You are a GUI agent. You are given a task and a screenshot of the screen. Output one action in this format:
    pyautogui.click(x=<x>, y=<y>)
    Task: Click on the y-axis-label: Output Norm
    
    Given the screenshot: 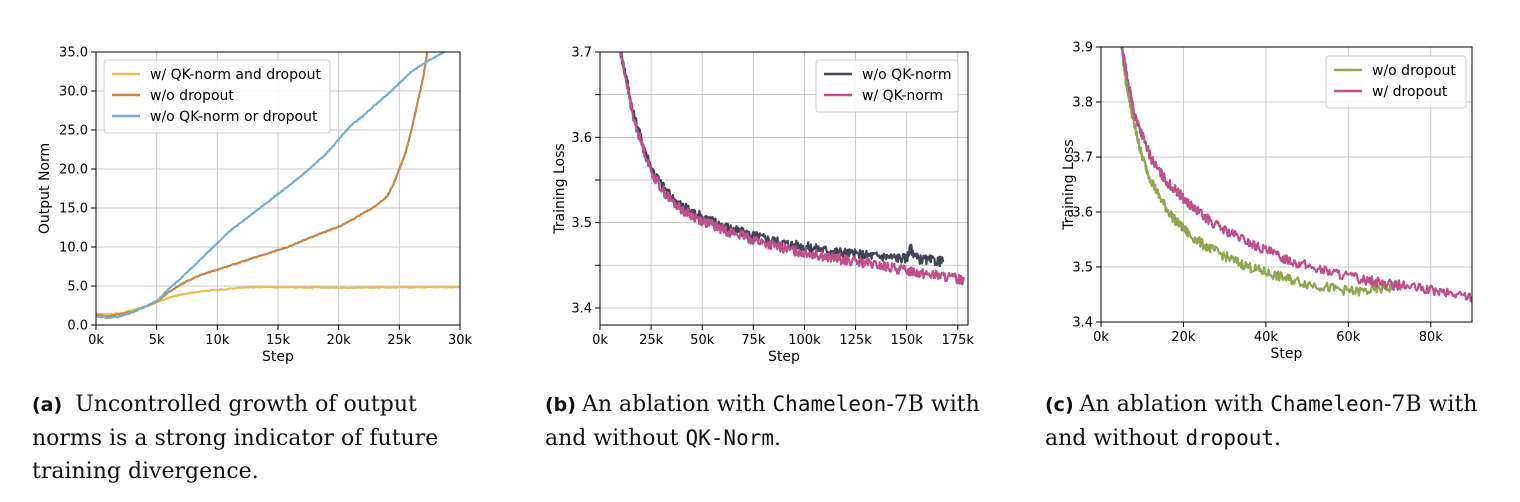 What is the action you would take?
    pyautogui.click(x=45, y=188)
    